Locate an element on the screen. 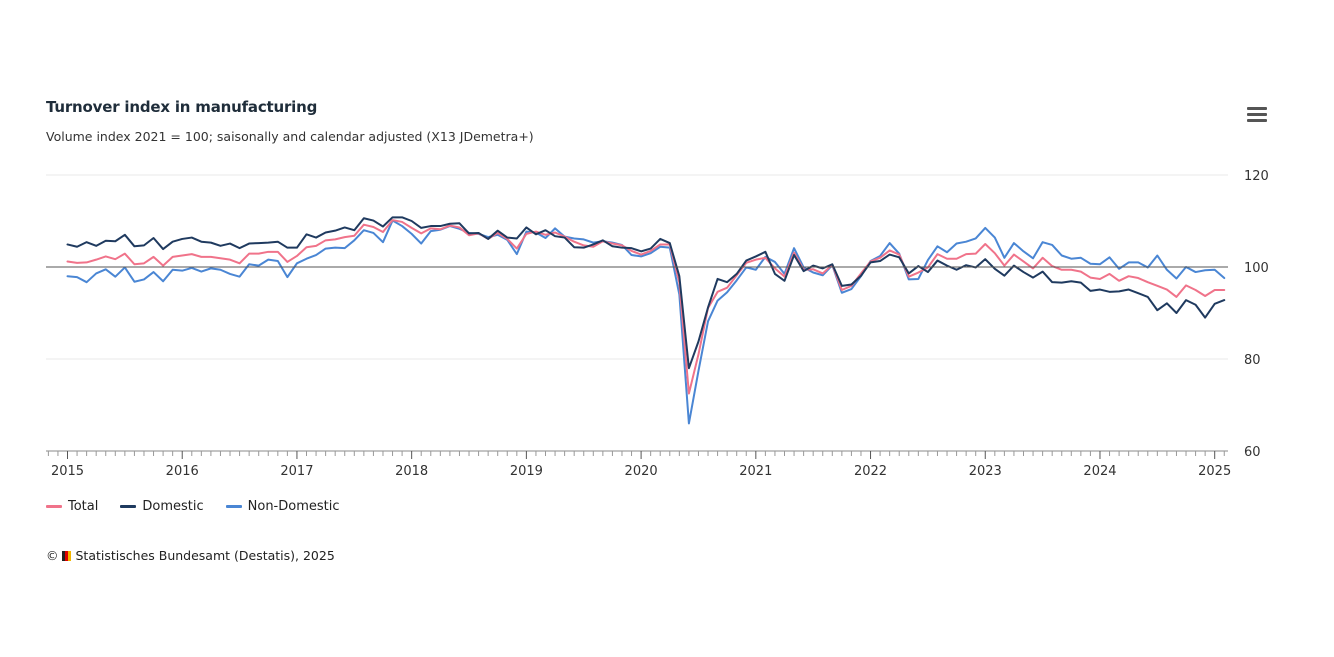 The image size is (1334, 657). legend-swatch-non-domestic is located at coordinates (233, 506).